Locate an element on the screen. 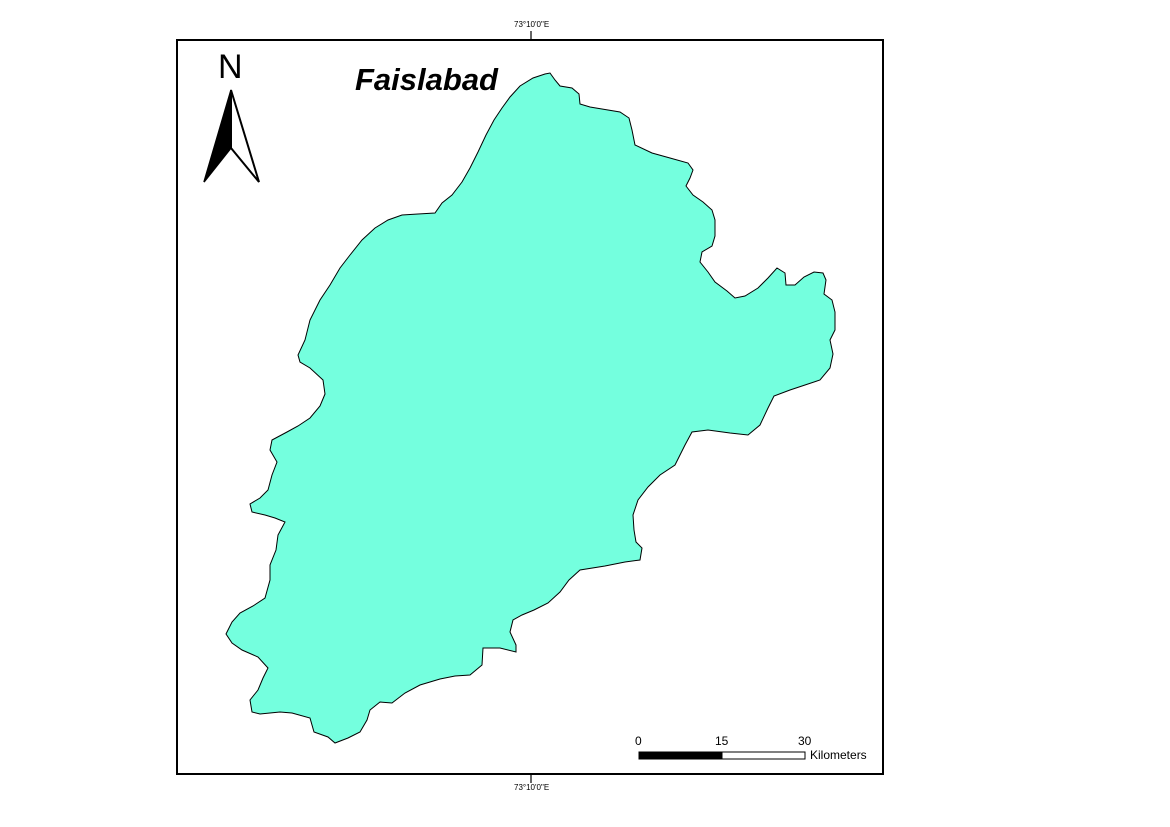 The height and width of the screenshot is (827, 1170). north-arrow-icon is located at coordinates (231, 136).